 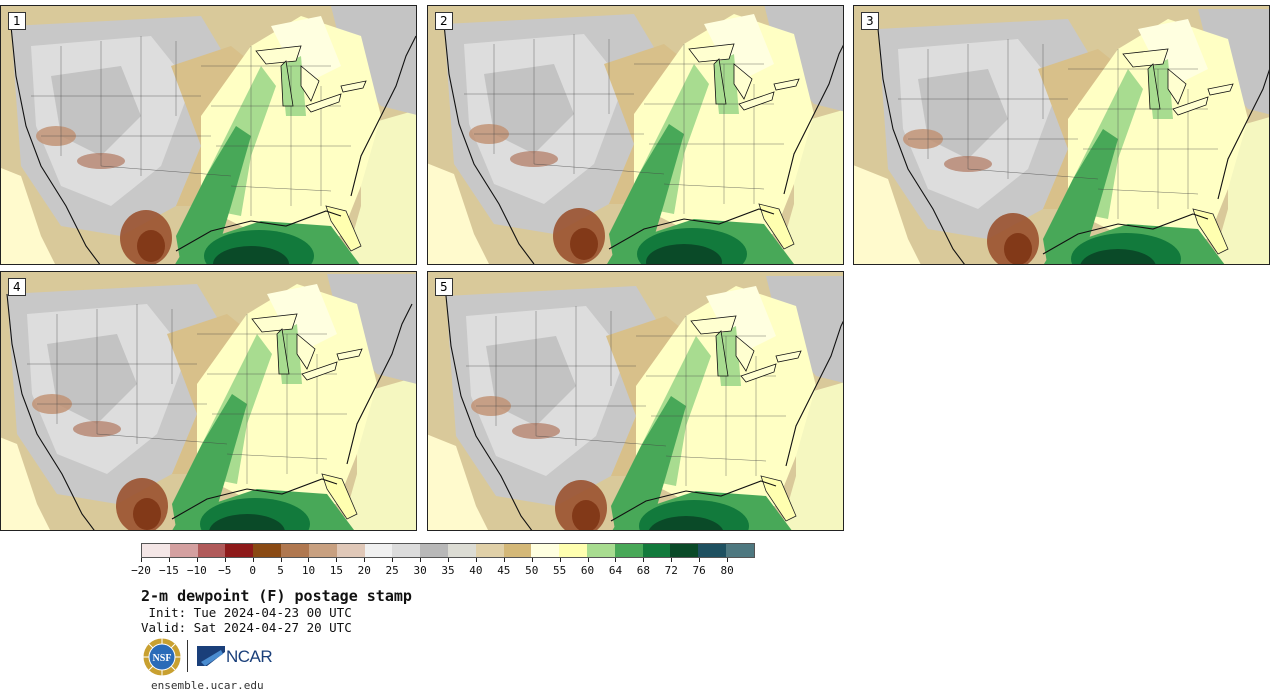 What do you see at coordinates (17, 21) in the screenshot?
I see `panel-number: 1` at bounding box center [17, 21].